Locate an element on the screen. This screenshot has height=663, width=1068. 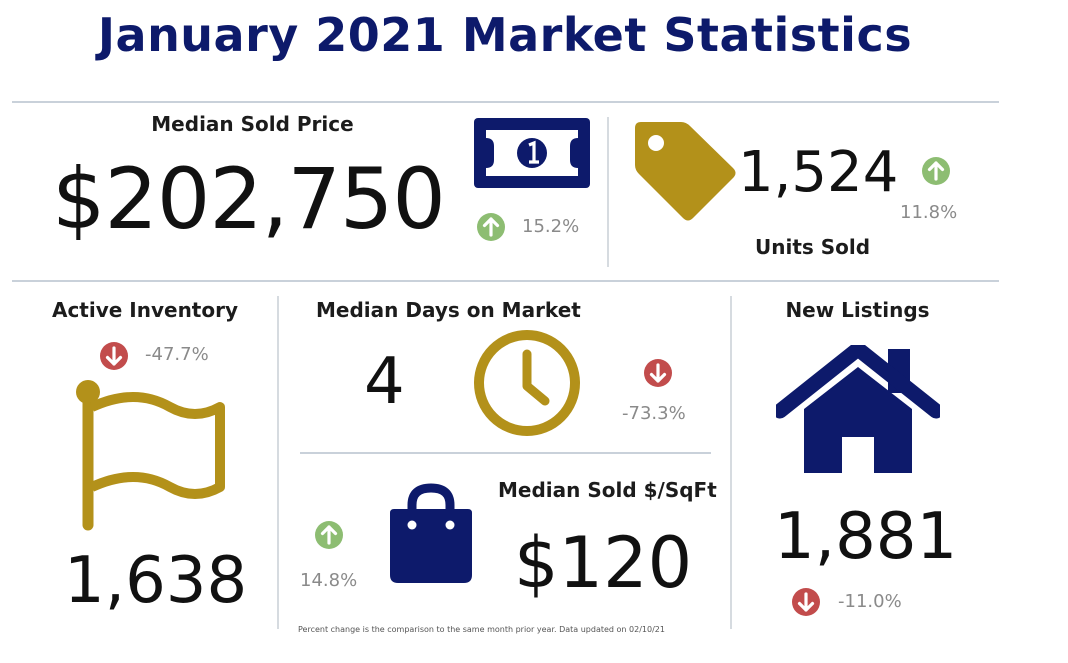
page-title: January 2021 Market Statistics is located at coordinates (505, 35).